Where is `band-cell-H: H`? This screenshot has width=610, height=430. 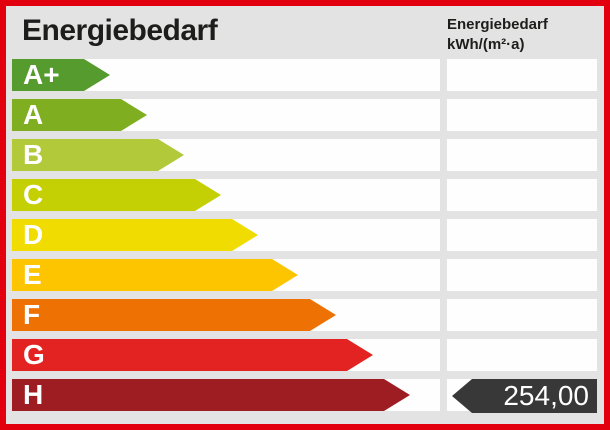 band-cell-H: H is located at coordinates (226, 395).